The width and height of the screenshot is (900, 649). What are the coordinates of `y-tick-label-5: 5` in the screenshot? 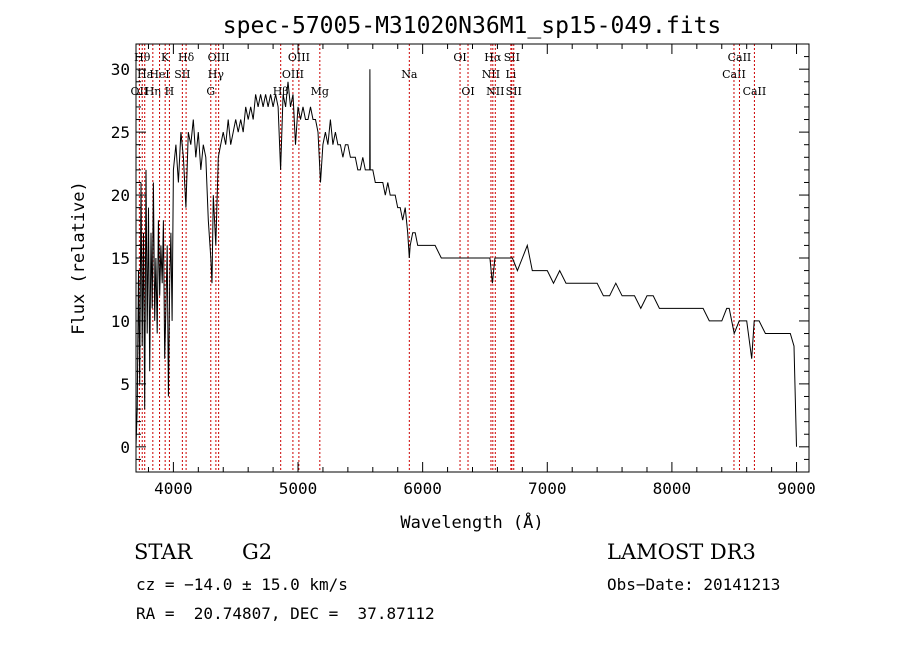 It's located at (125, 384).